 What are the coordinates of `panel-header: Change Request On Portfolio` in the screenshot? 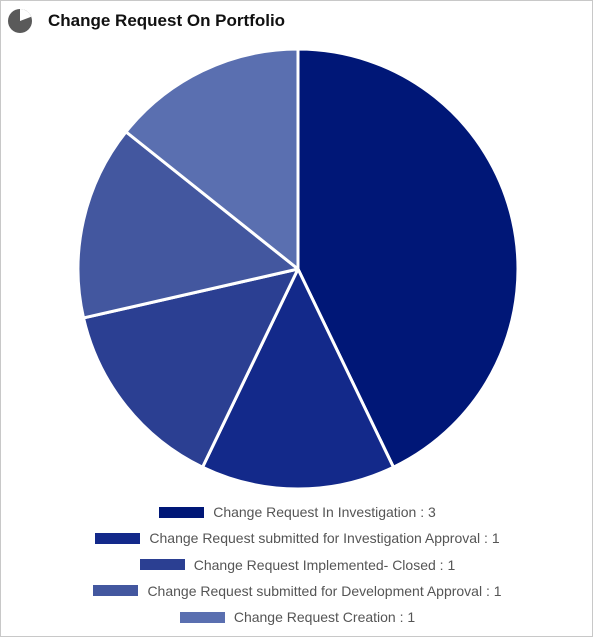 It's located at (146, 21).